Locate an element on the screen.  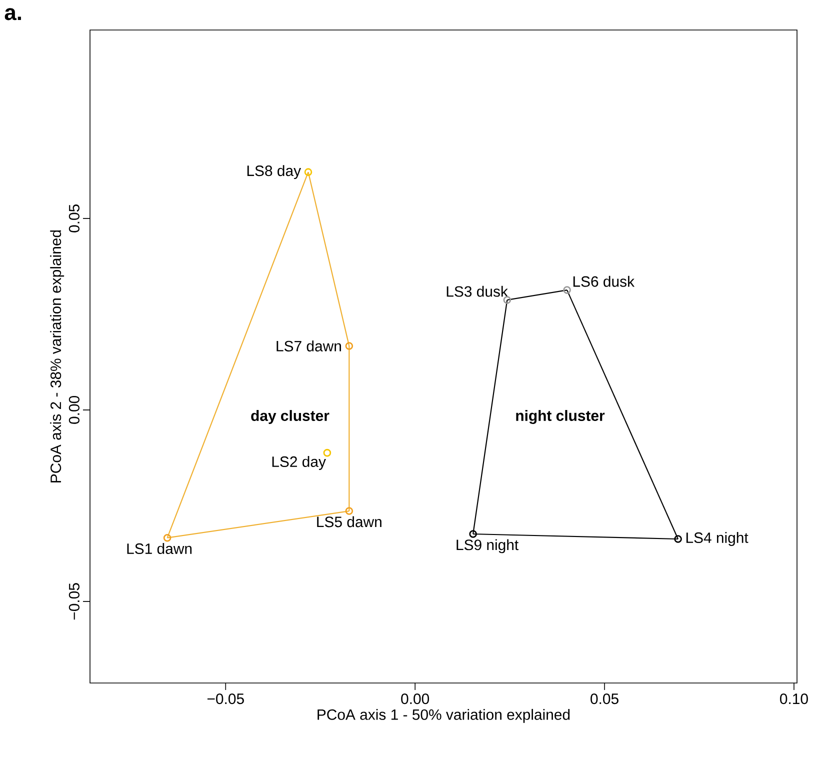
x-tick-label: 0.10 is located at coordinates (794, 699).